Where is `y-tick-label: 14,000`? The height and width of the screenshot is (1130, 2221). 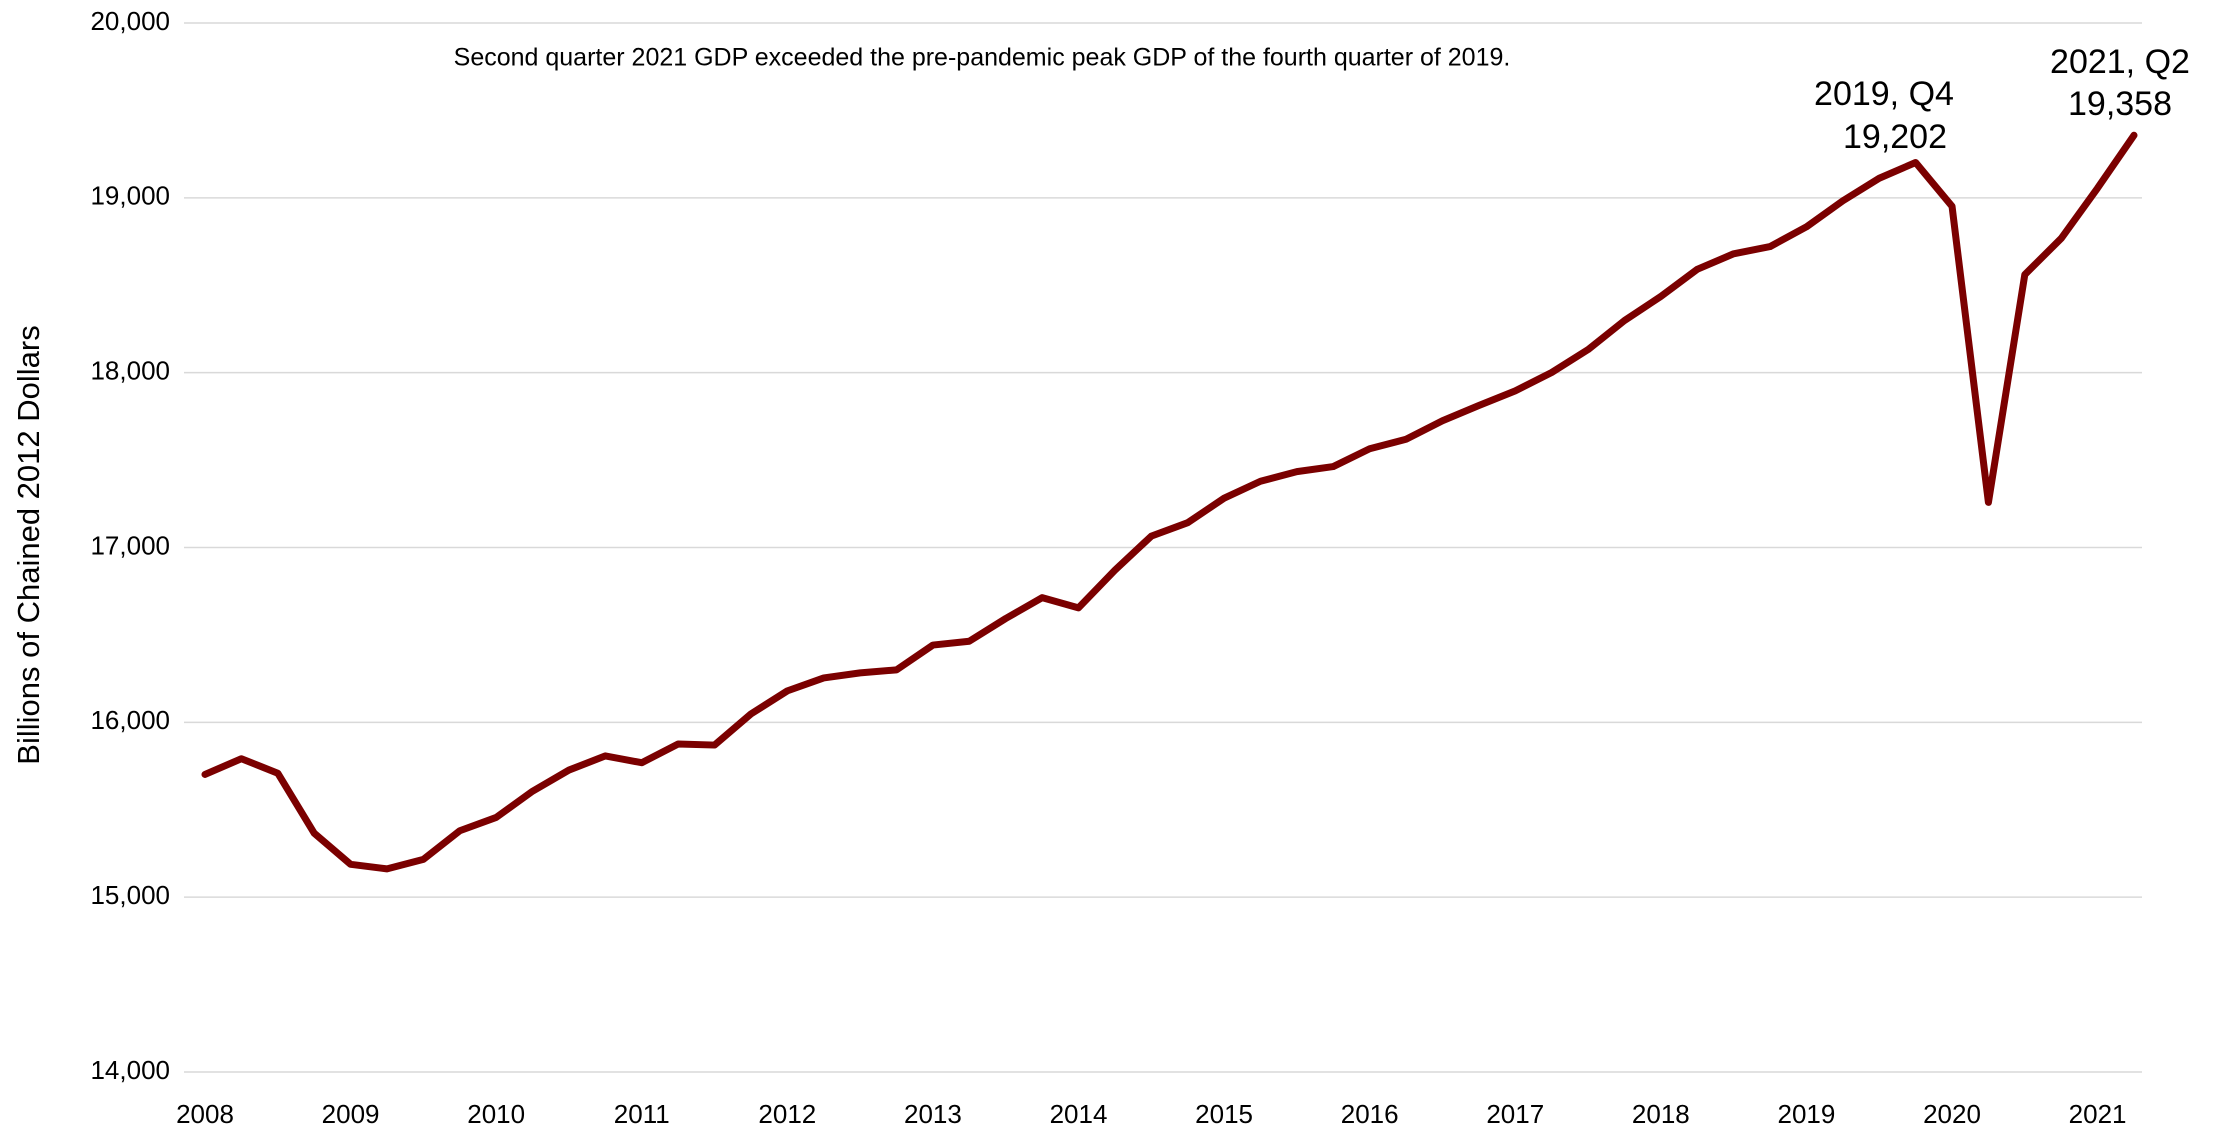 y-tick-label: 14,000 is located at coordinates (130, 1070).